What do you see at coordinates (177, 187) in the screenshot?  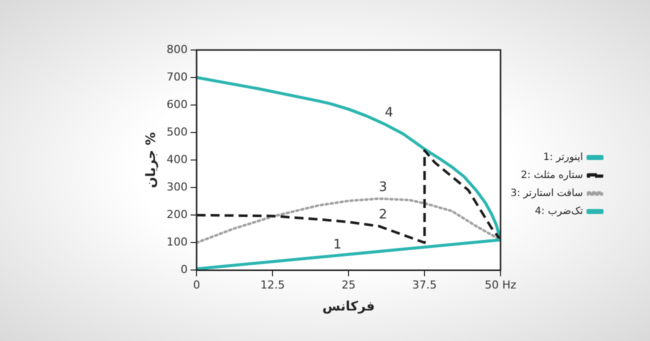 I see `y-tick-label: 300` at bounding box center [177, 187].